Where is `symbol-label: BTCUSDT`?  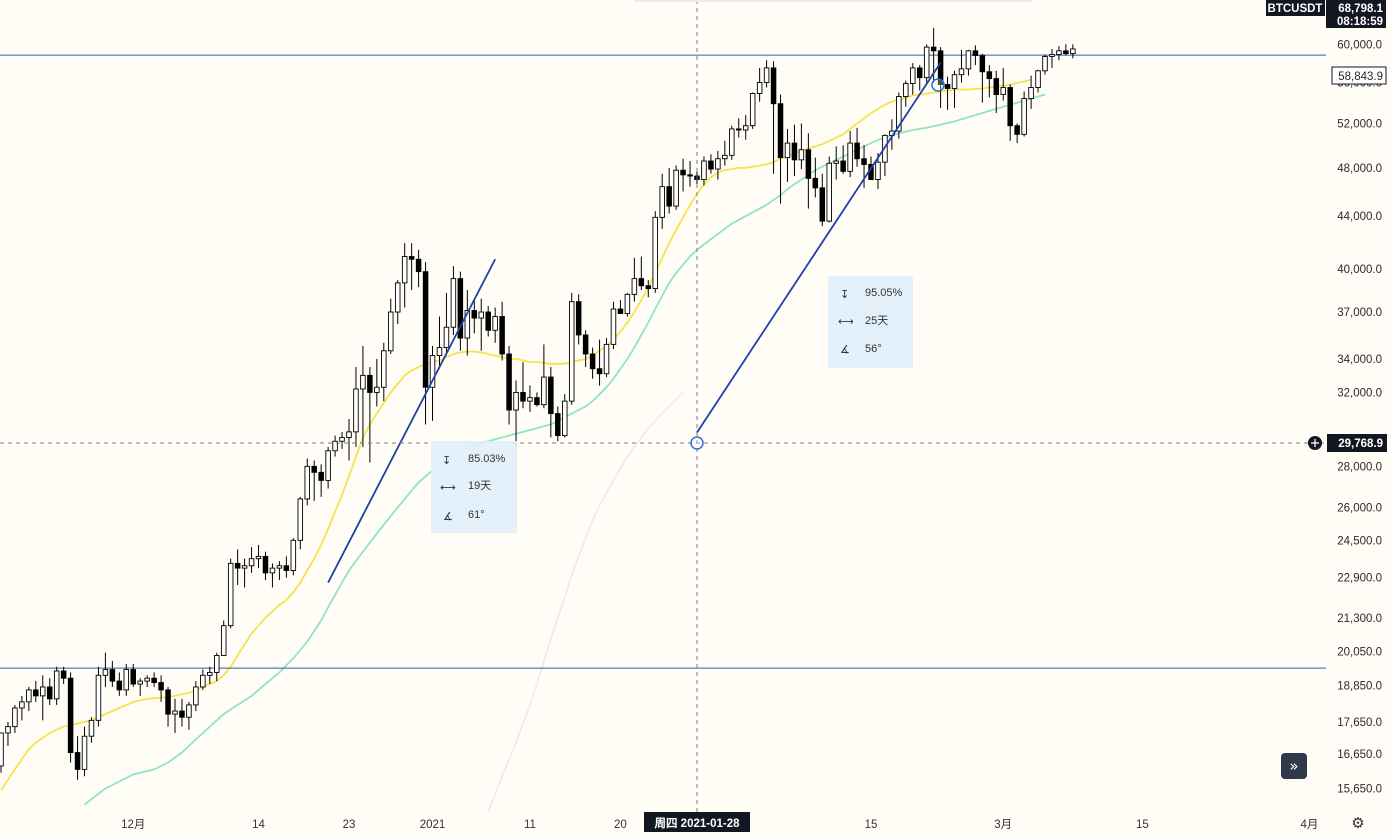 symbol-label: BTCUSDT is located at coordinates (1295, 9).